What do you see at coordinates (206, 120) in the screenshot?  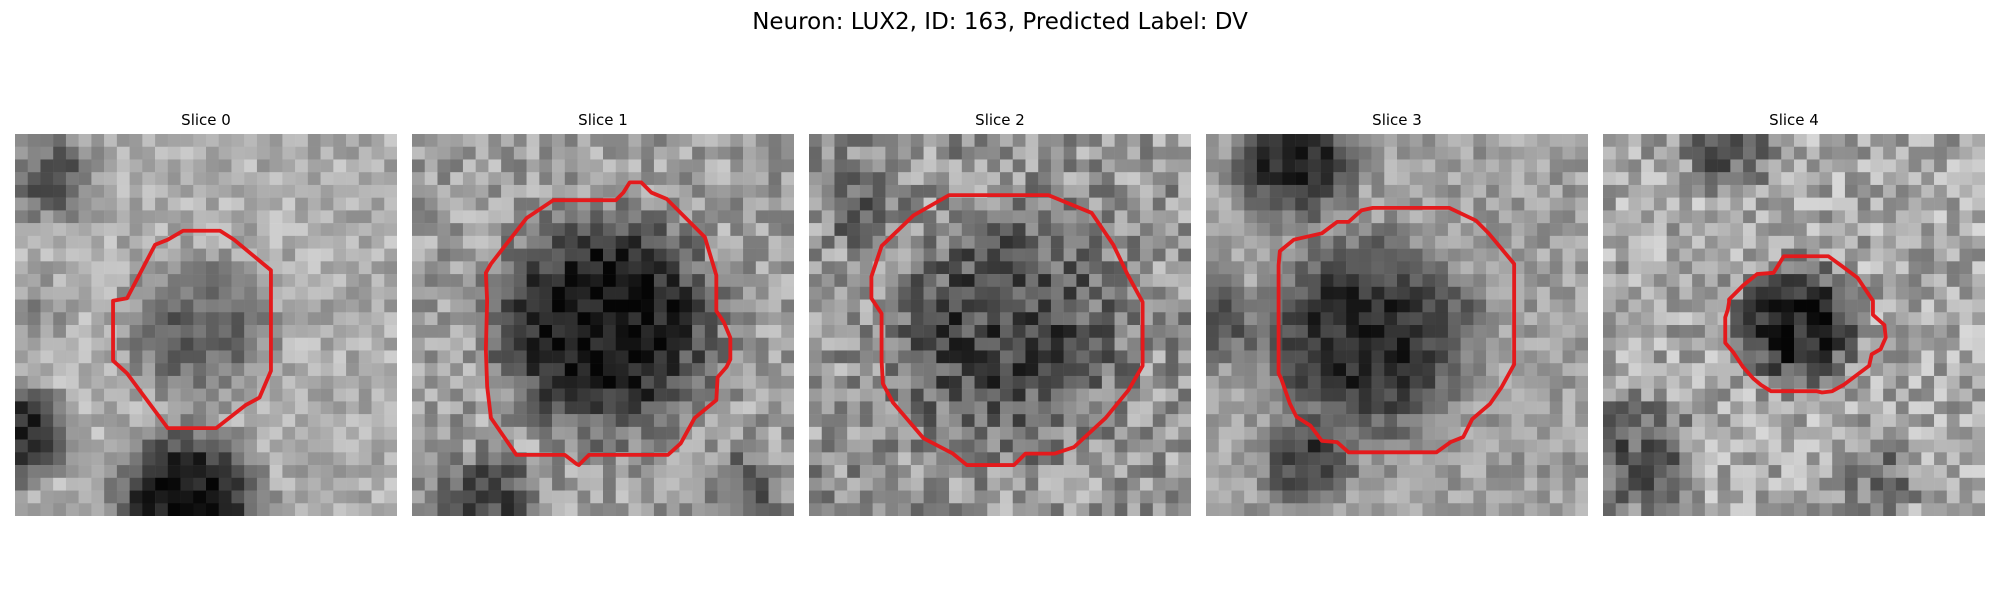 I see `slice-title-0: Slice 0` at bounding box center [206, 120].